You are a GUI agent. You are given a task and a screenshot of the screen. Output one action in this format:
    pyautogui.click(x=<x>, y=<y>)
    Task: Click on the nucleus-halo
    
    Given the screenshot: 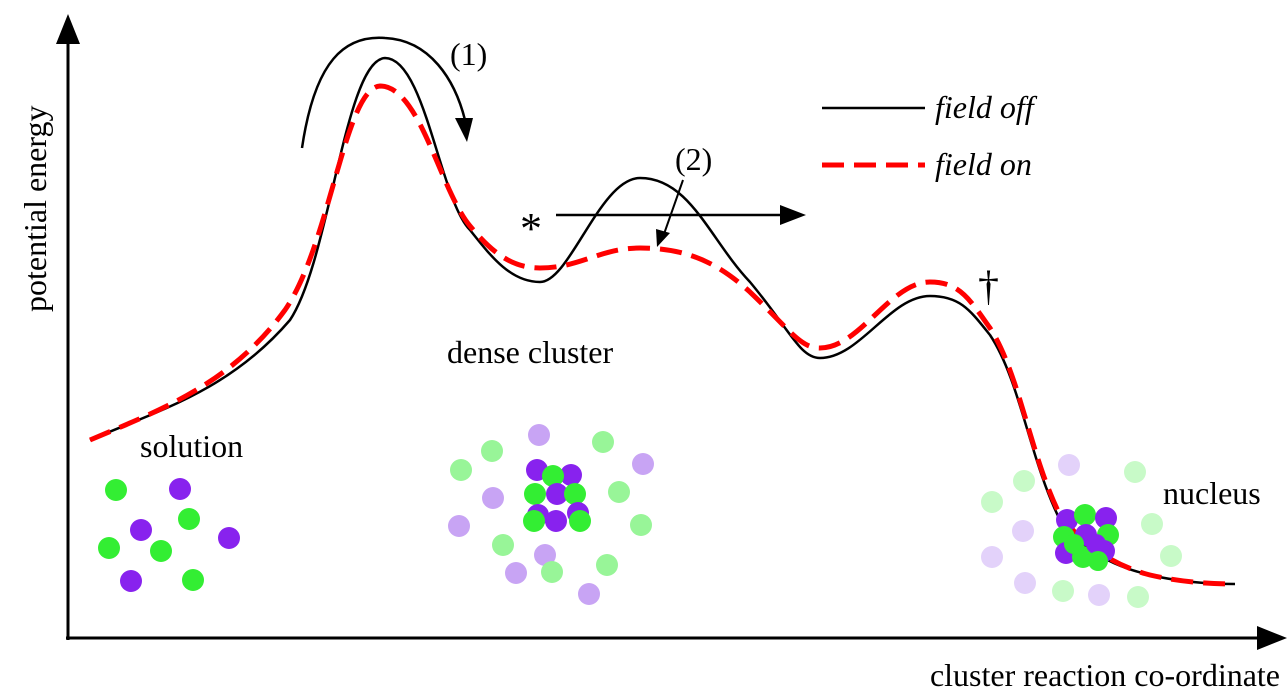 What is the action you would take?
    pyautogui.click(x=1081, y=531)
    